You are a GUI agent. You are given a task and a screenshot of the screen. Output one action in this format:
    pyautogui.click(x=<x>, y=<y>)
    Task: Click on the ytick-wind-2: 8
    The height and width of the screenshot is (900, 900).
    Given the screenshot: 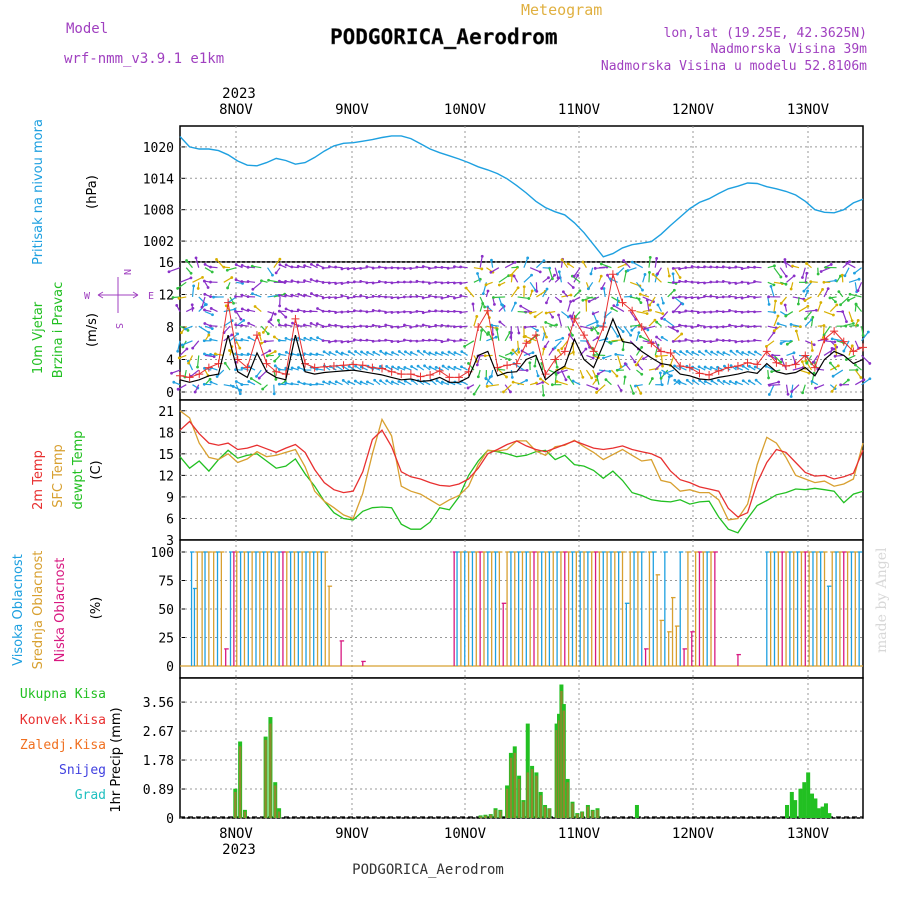 What is the action you would take?
    pyautogui.click(x=170, y=328)
    